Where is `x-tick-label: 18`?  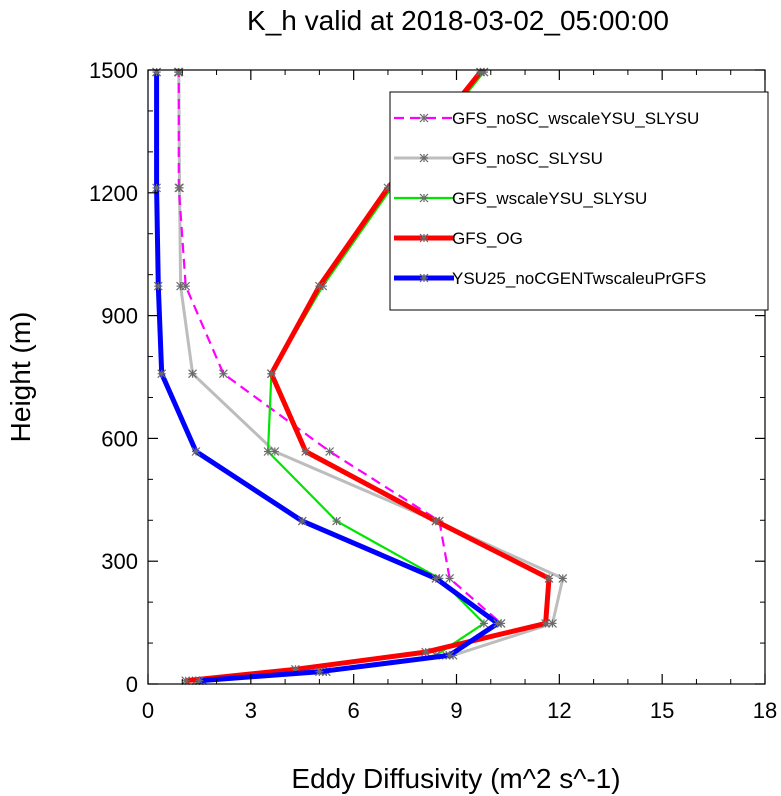 x-tick-label: 18 is located at coordinates (765, 710).